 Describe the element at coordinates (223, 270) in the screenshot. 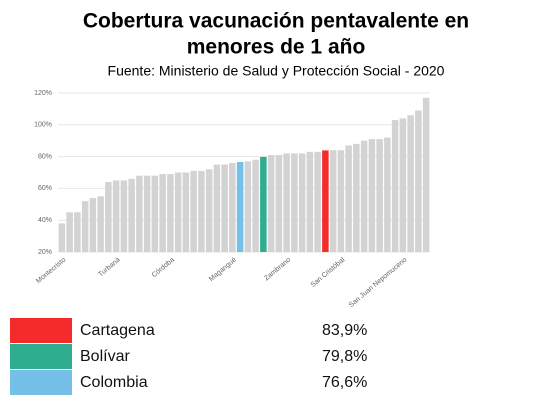

I see `x-tick-label: Magangué` at that location.